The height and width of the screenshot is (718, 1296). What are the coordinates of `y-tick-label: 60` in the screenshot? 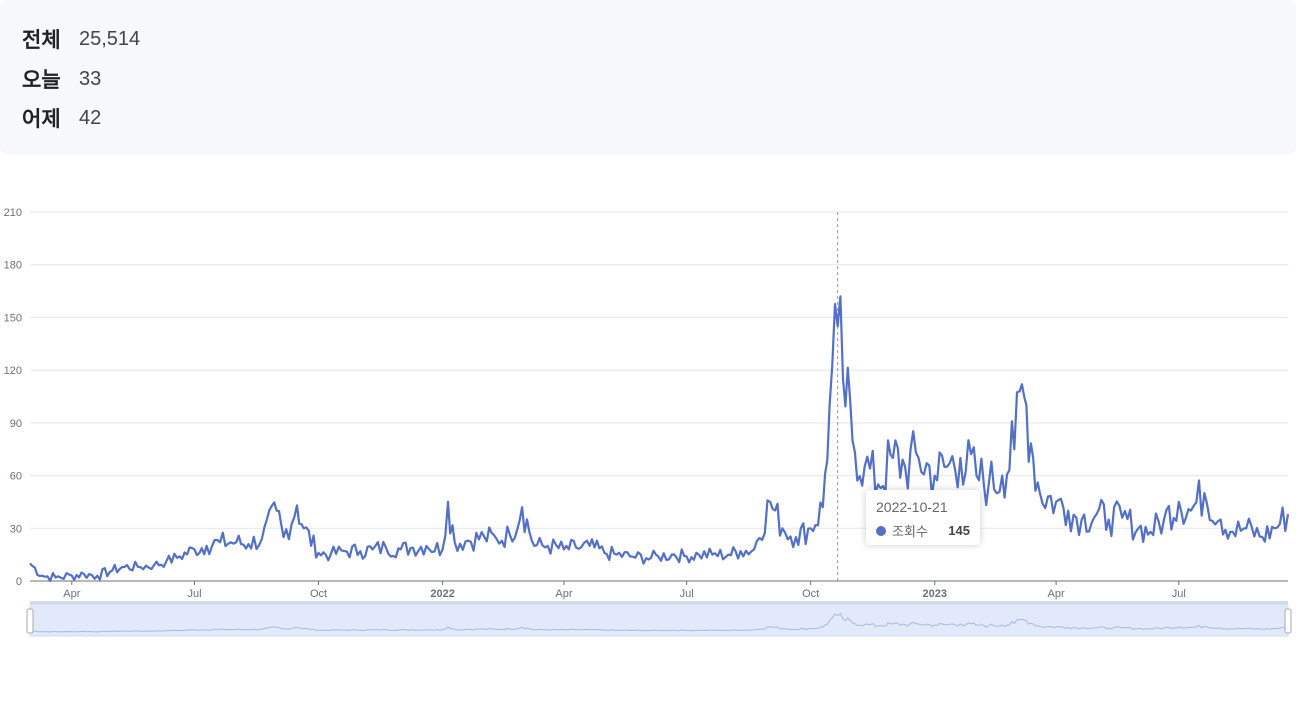 It's located at (16, 477).